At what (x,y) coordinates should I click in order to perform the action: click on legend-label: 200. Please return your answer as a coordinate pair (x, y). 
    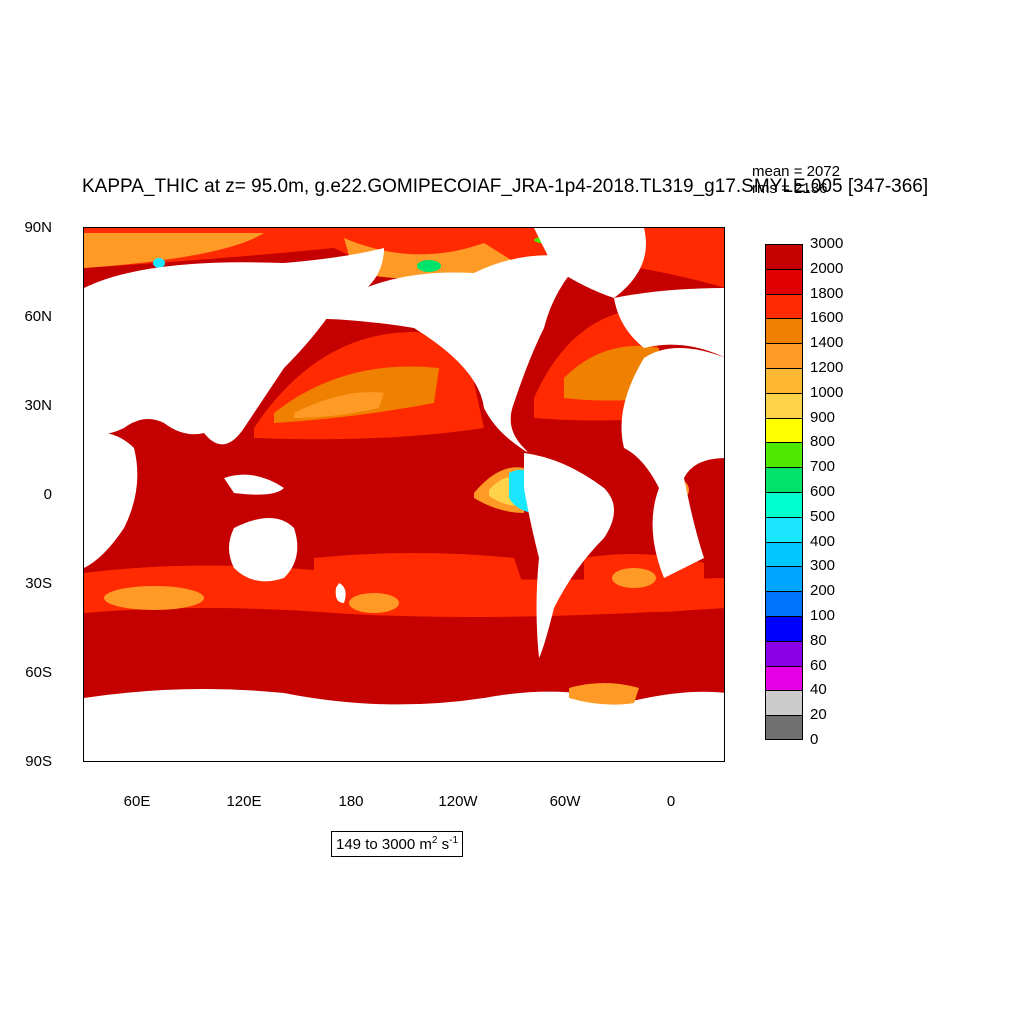
    Looking at the image, I should click on (823, 591).